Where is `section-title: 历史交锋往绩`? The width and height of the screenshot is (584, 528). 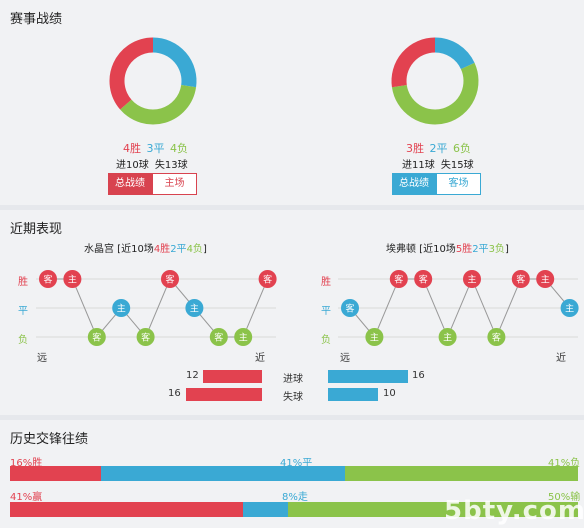
section-title: 历史交锋往绩 is located at coordinates (49, 439).